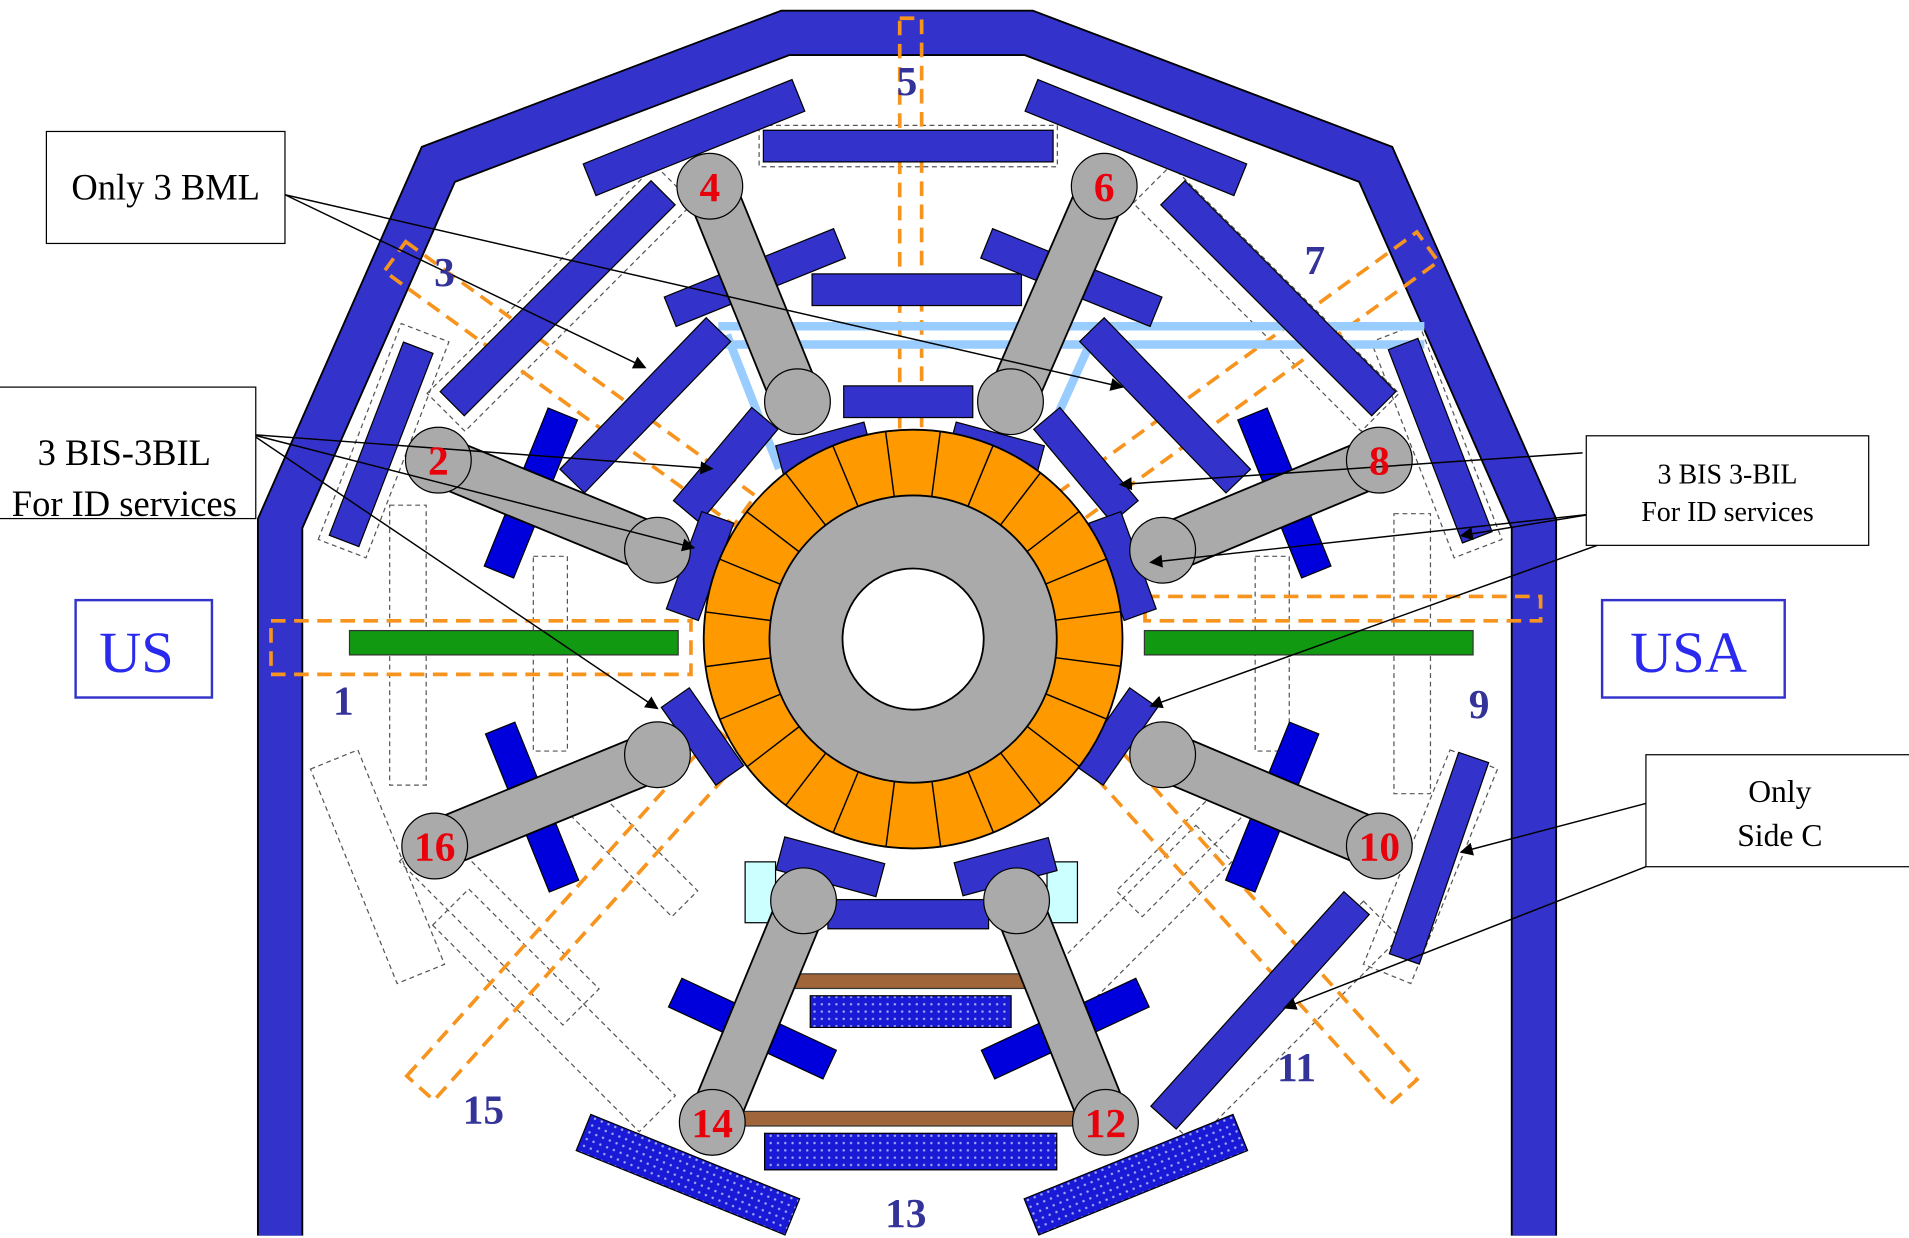  What do you see at coordinates (907, 81) in the screenshot?
I see `sector-label: 5` at bounding box center [907, 81].